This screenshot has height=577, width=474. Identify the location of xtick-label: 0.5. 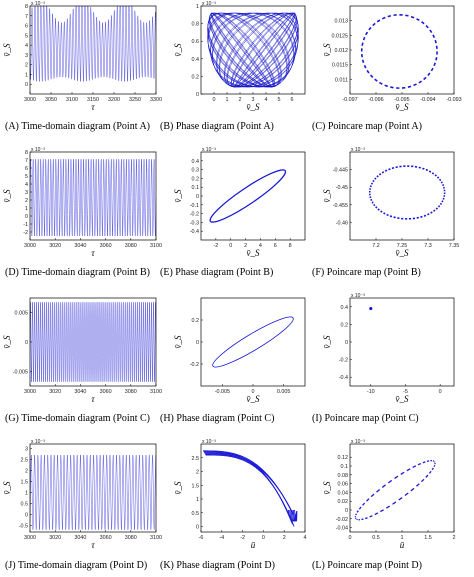
(376, 538).